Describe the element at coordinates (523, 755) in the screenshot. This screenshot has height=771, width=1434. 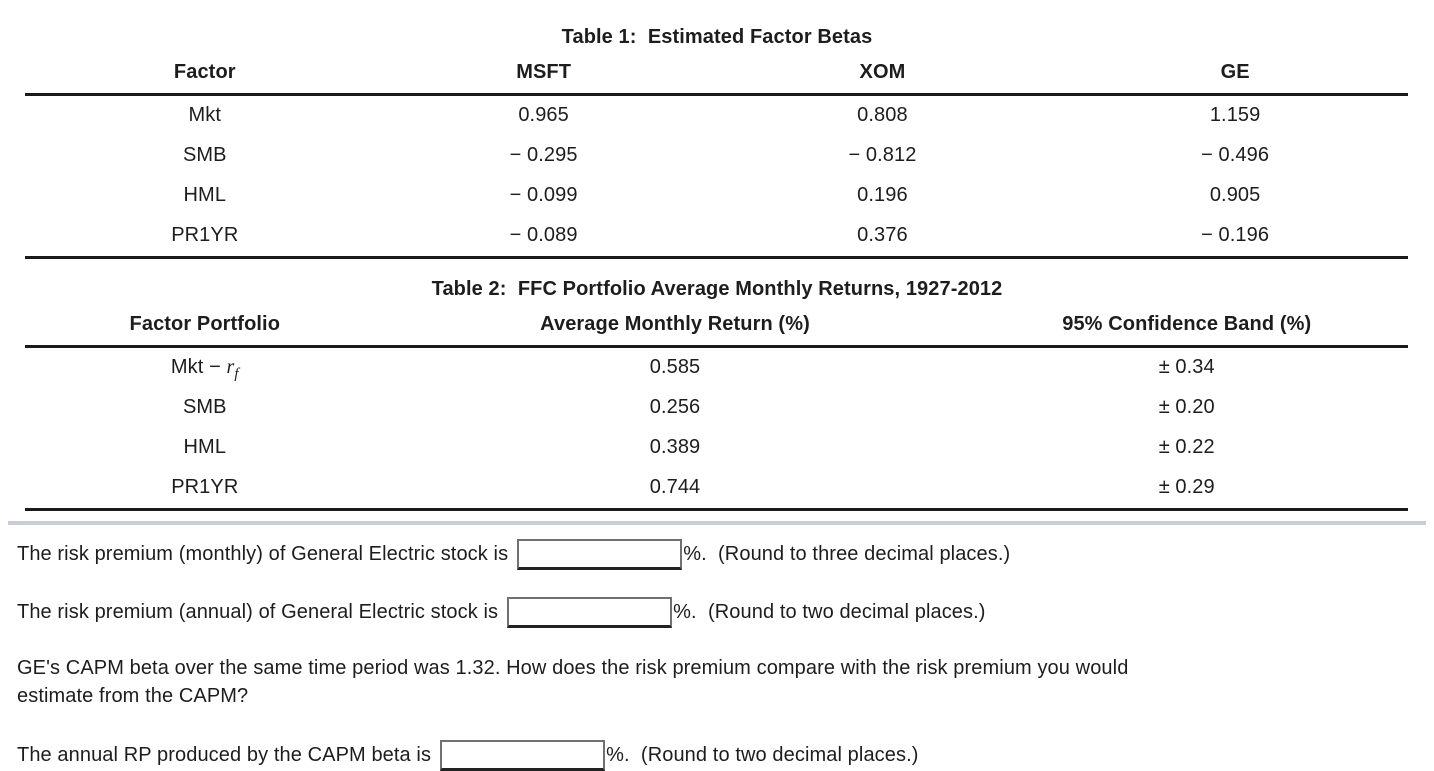
I see `capm-annual-rp-input` at that location.